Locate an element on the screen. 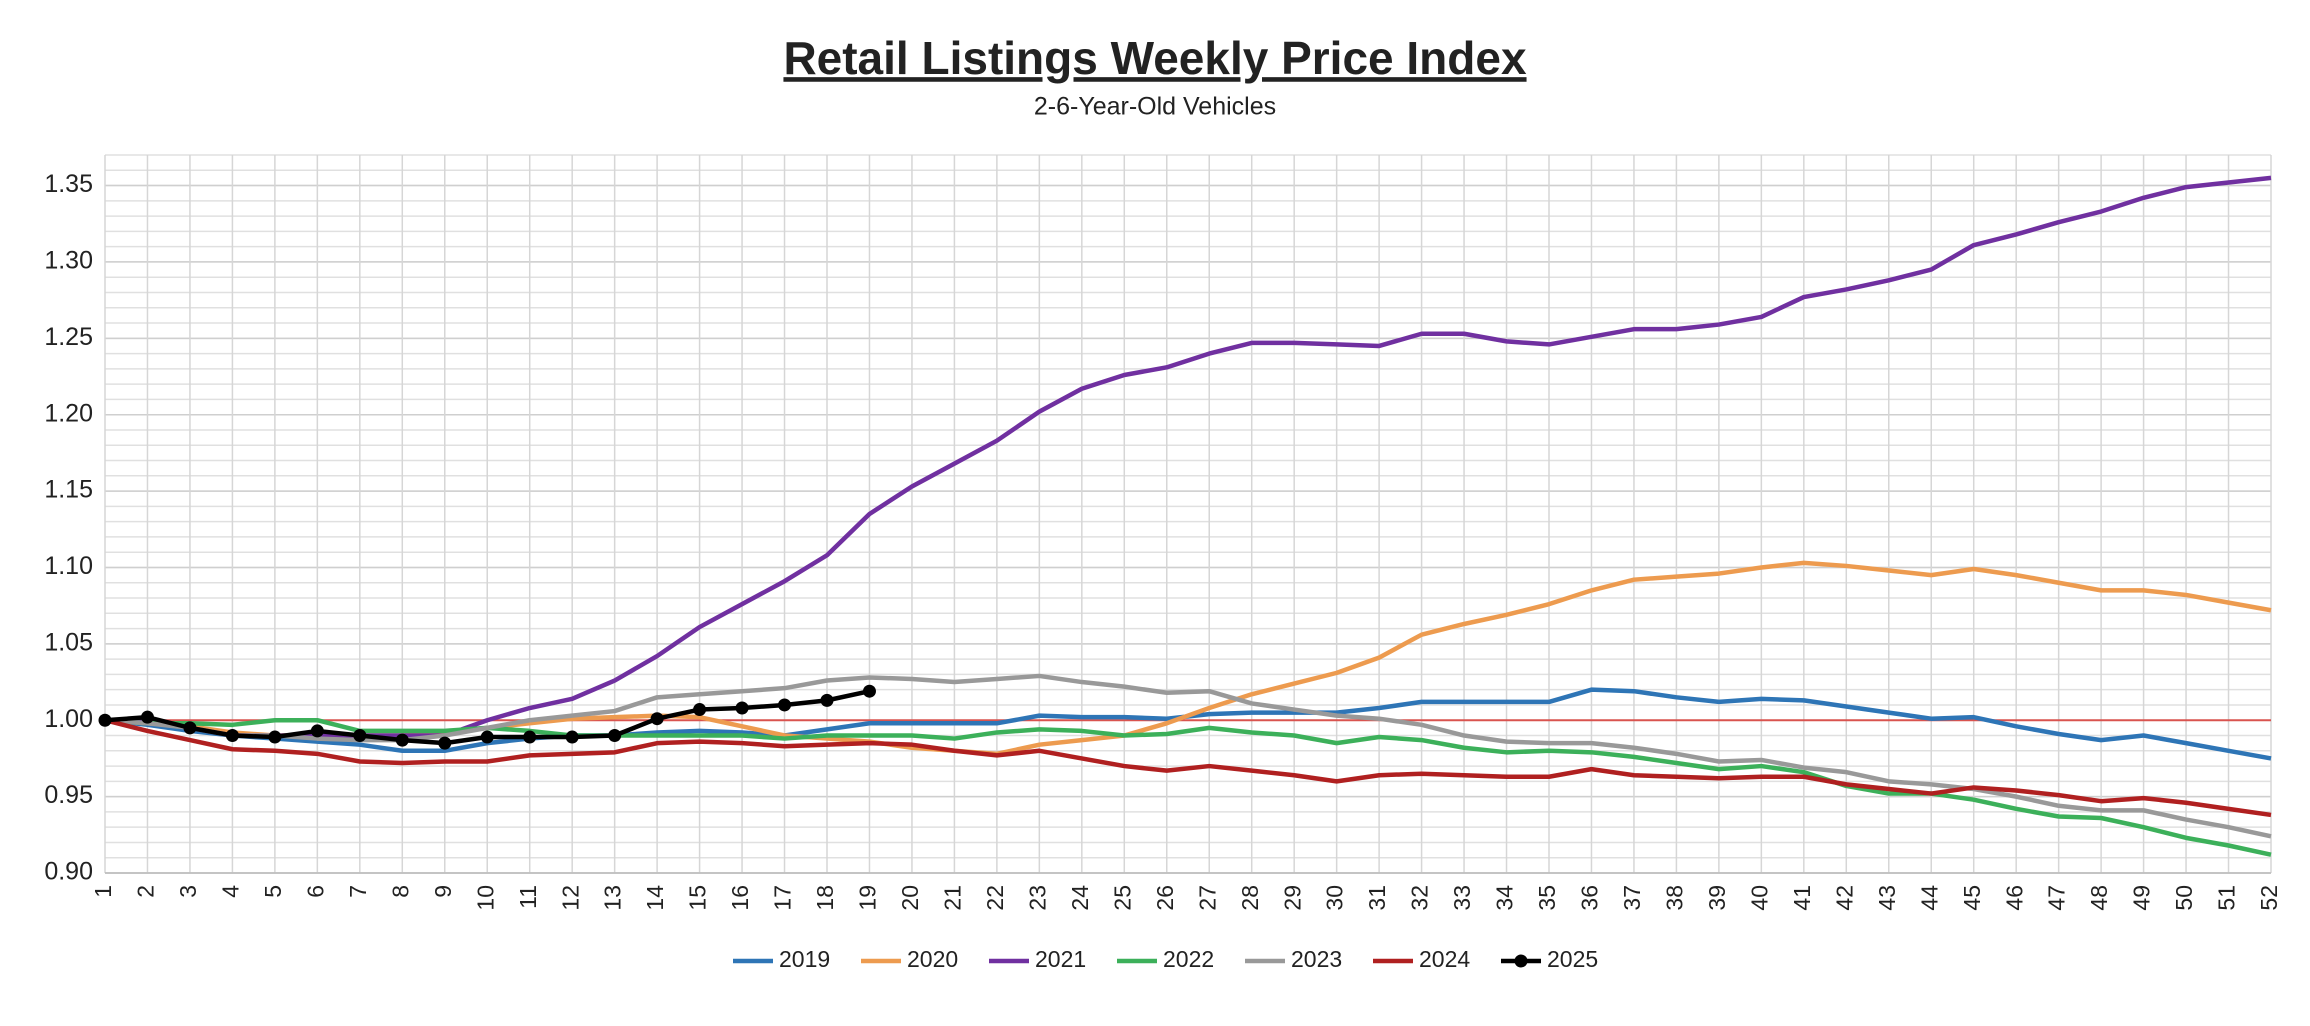  x-tick-label: 5 is located at coordinates (273, 891).